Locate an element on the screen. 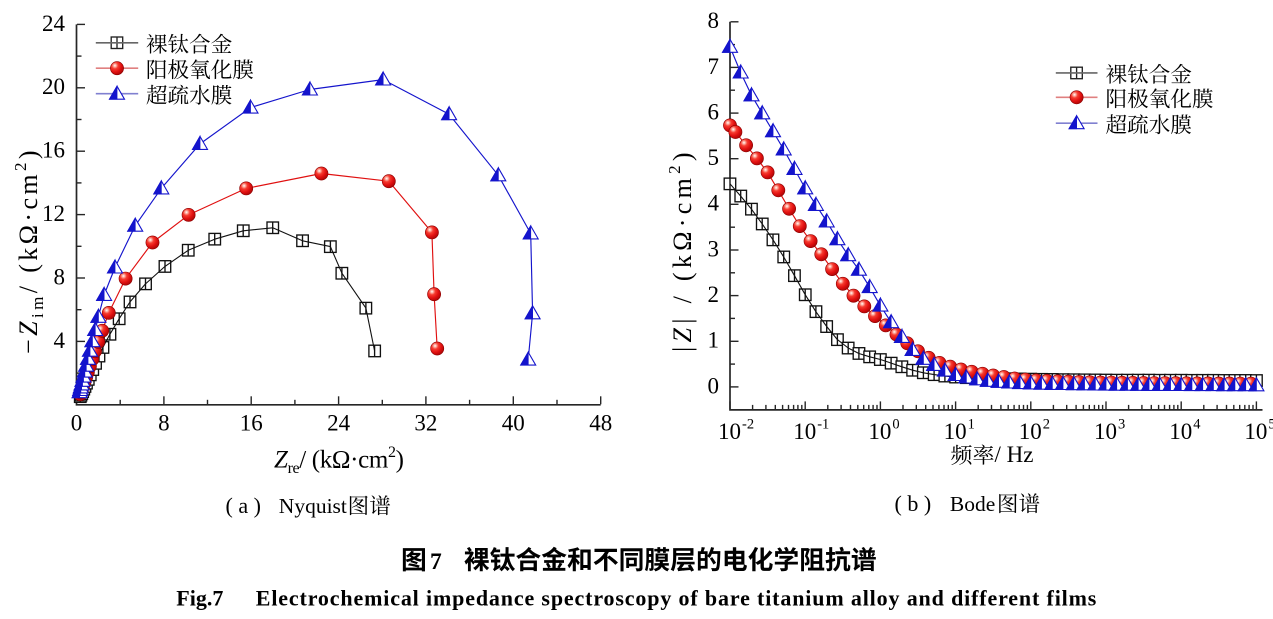 This screenshot has width=1273, height=619. svg-text: 48 is located at coordinates (600, 423).